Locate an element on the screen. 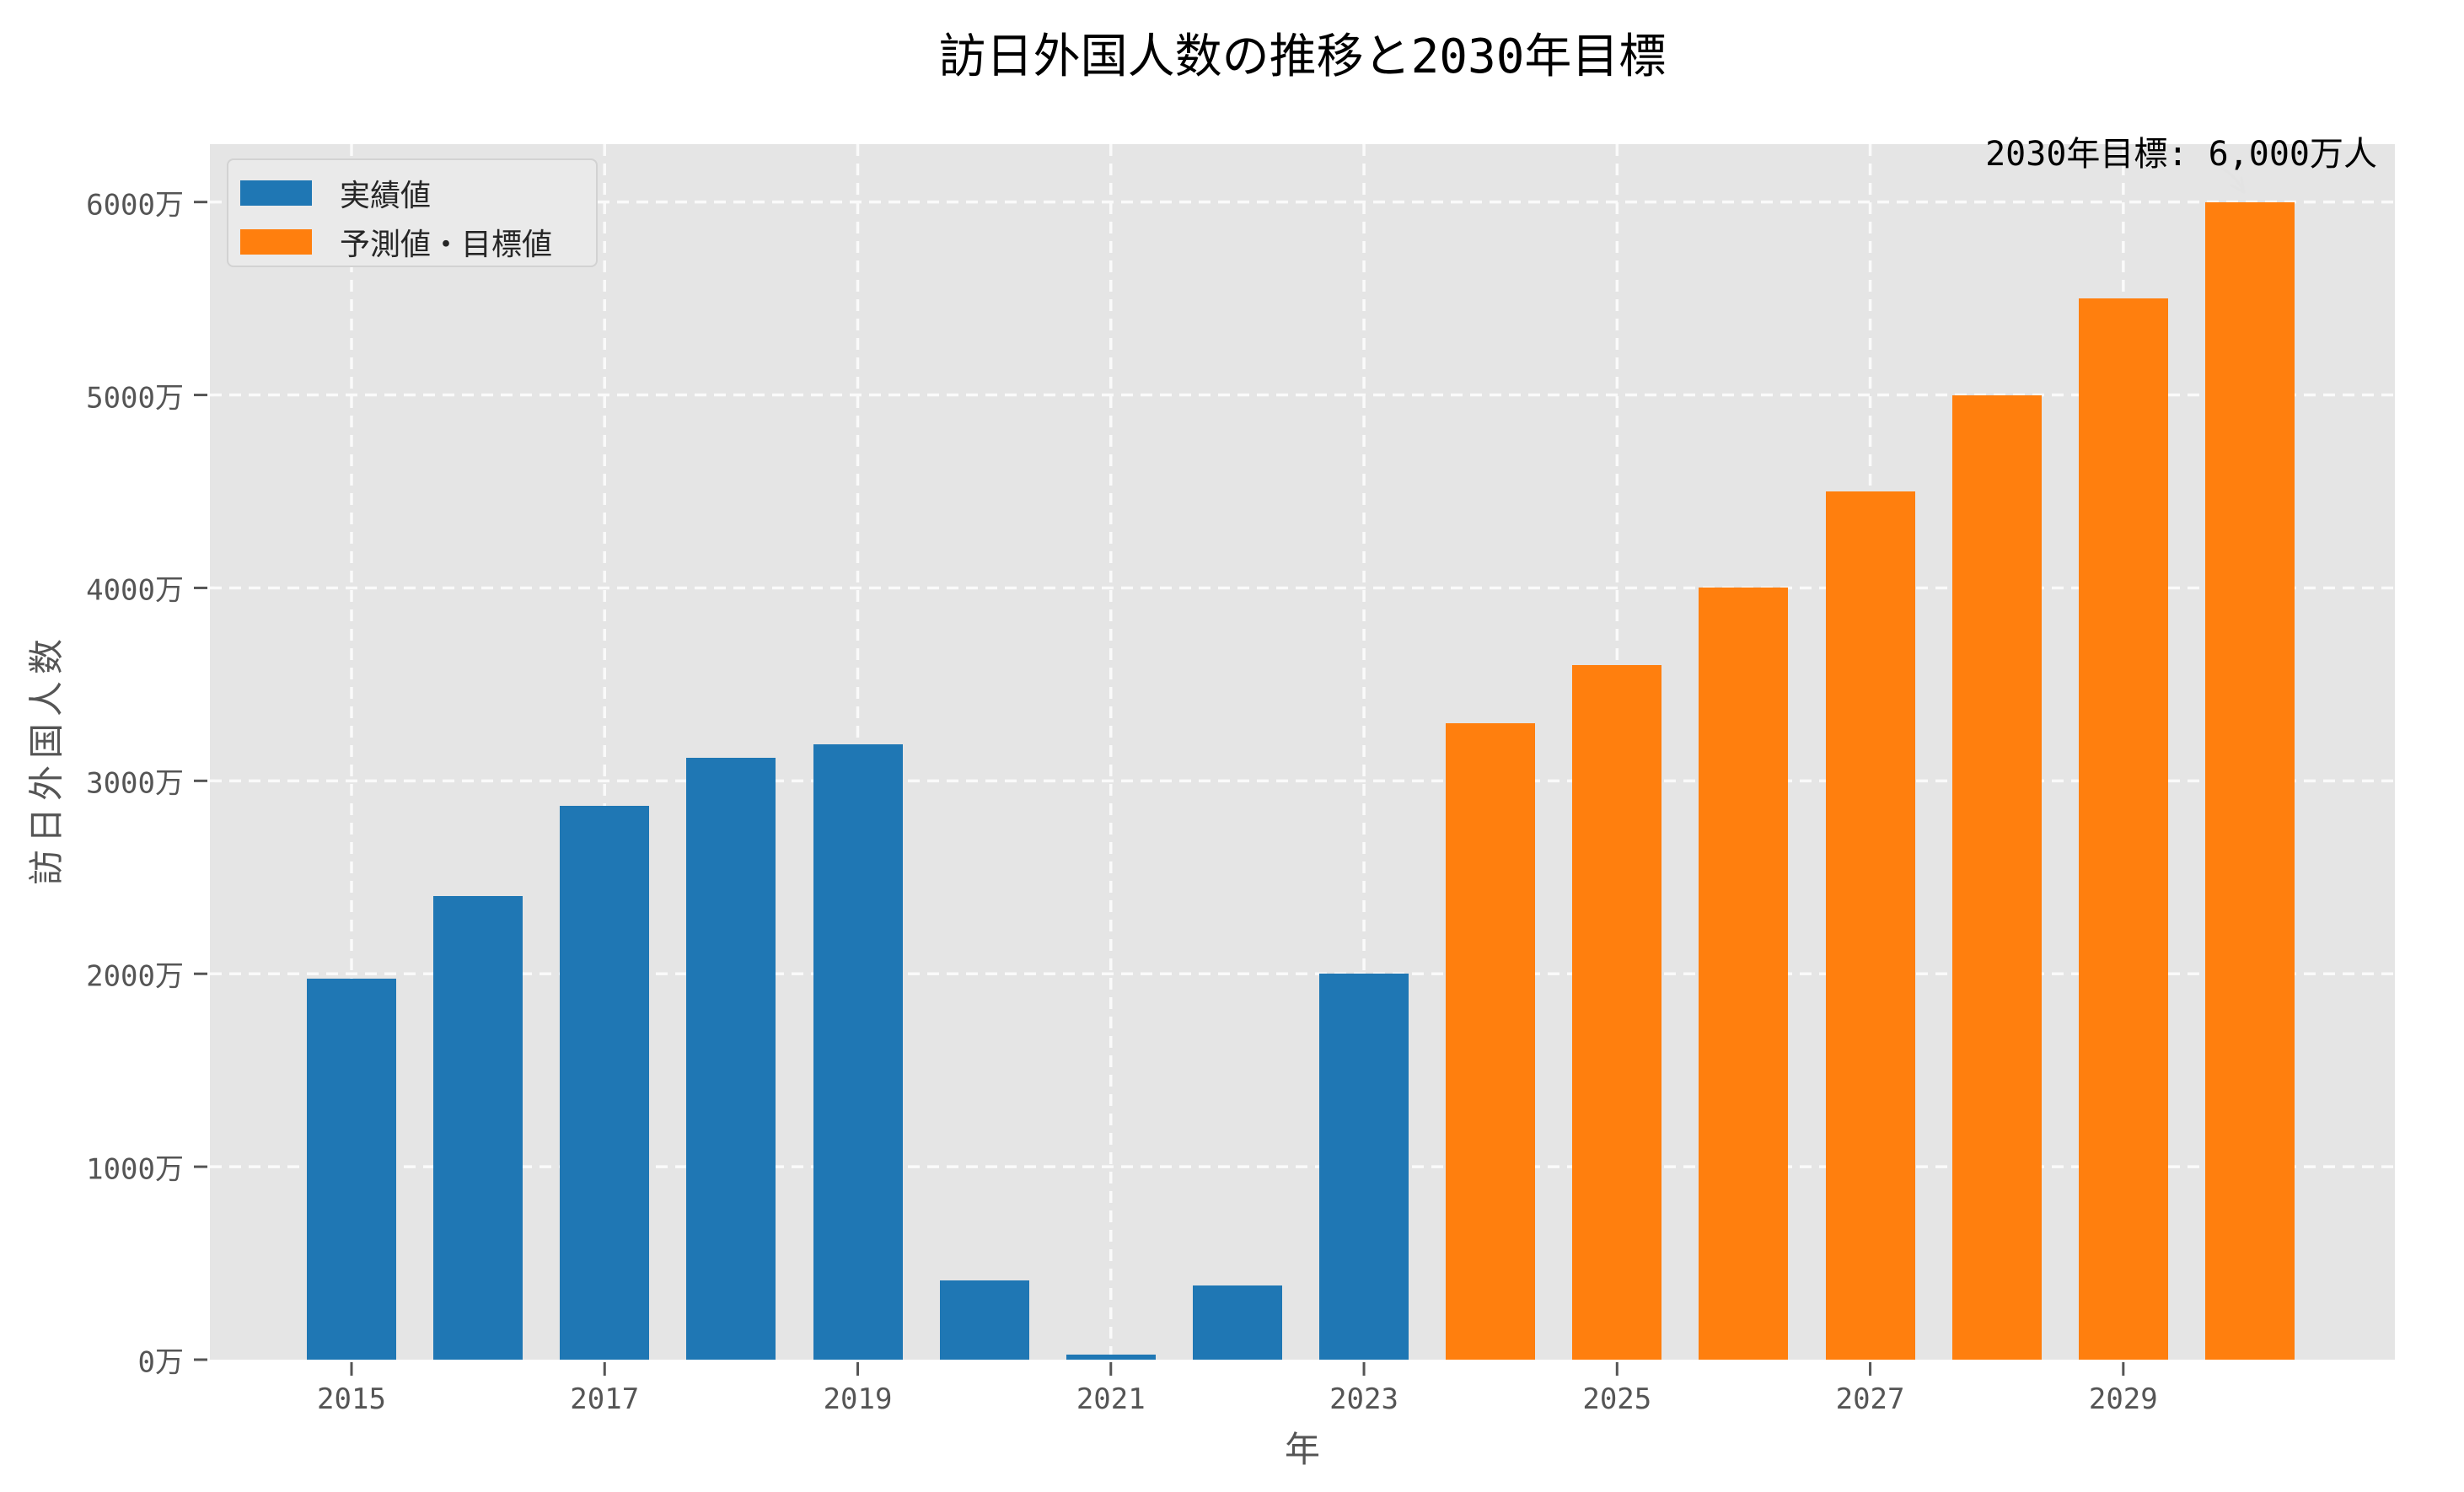 The width and height of the screenshot is (2464, 1492). y-tick-label-3000: 3000万 is located at coordinates (135, 783).